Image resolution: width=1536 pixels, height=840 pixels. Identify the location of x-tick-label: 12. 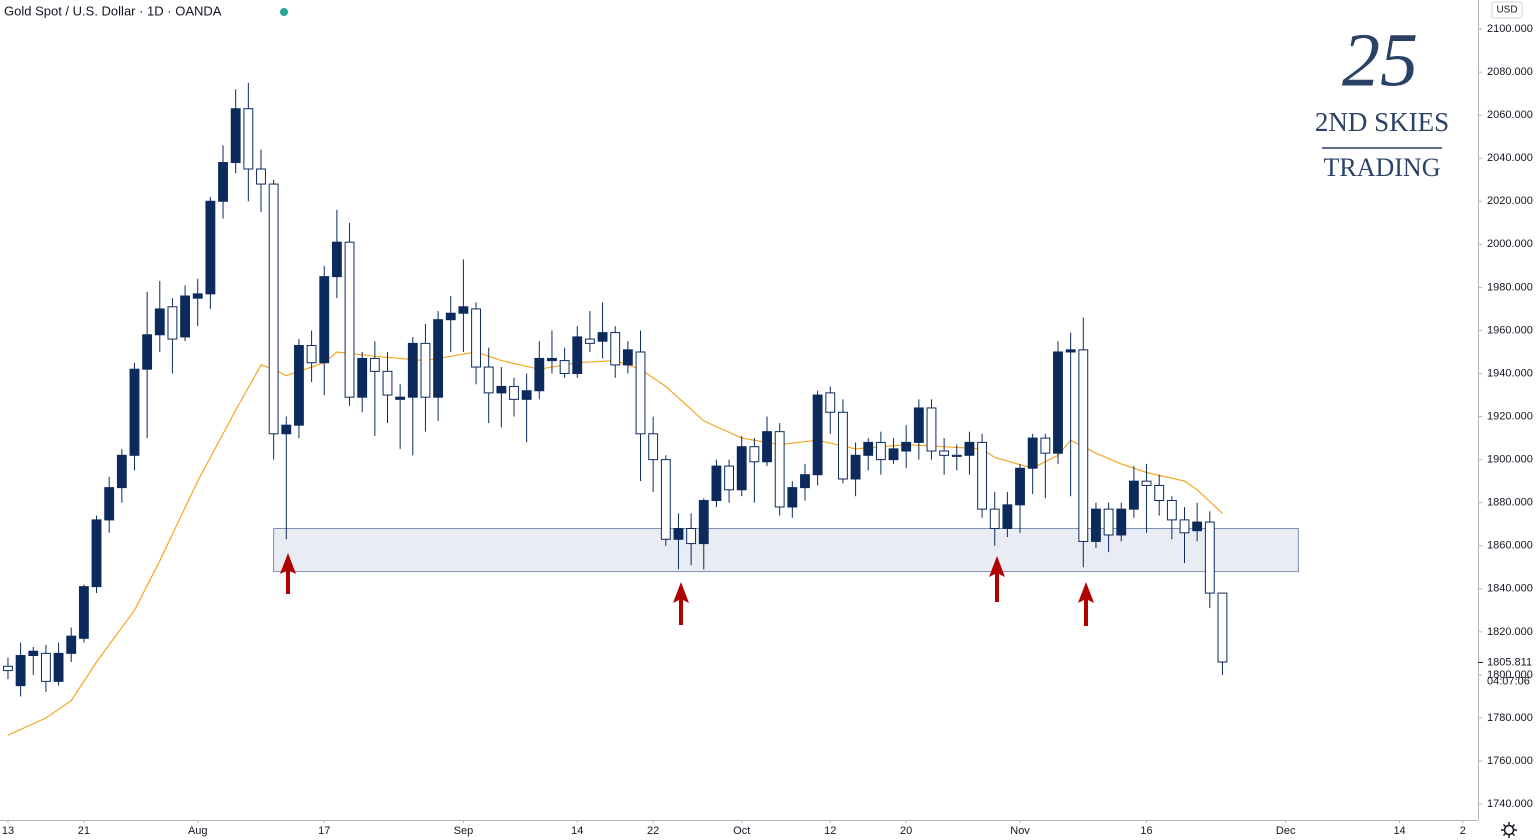
(830, 831).